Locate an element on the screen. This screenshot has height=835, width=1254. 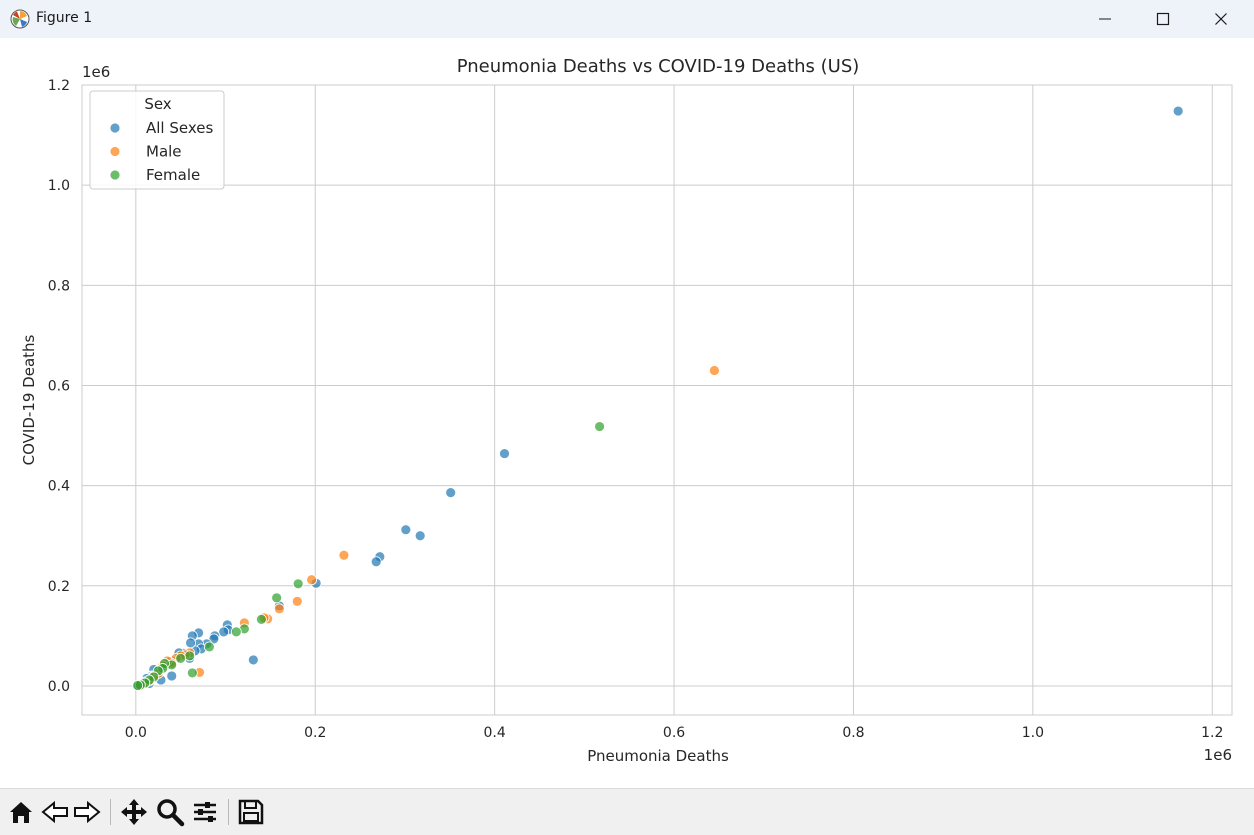
minimize-button is located at coordinates (1105, 19).